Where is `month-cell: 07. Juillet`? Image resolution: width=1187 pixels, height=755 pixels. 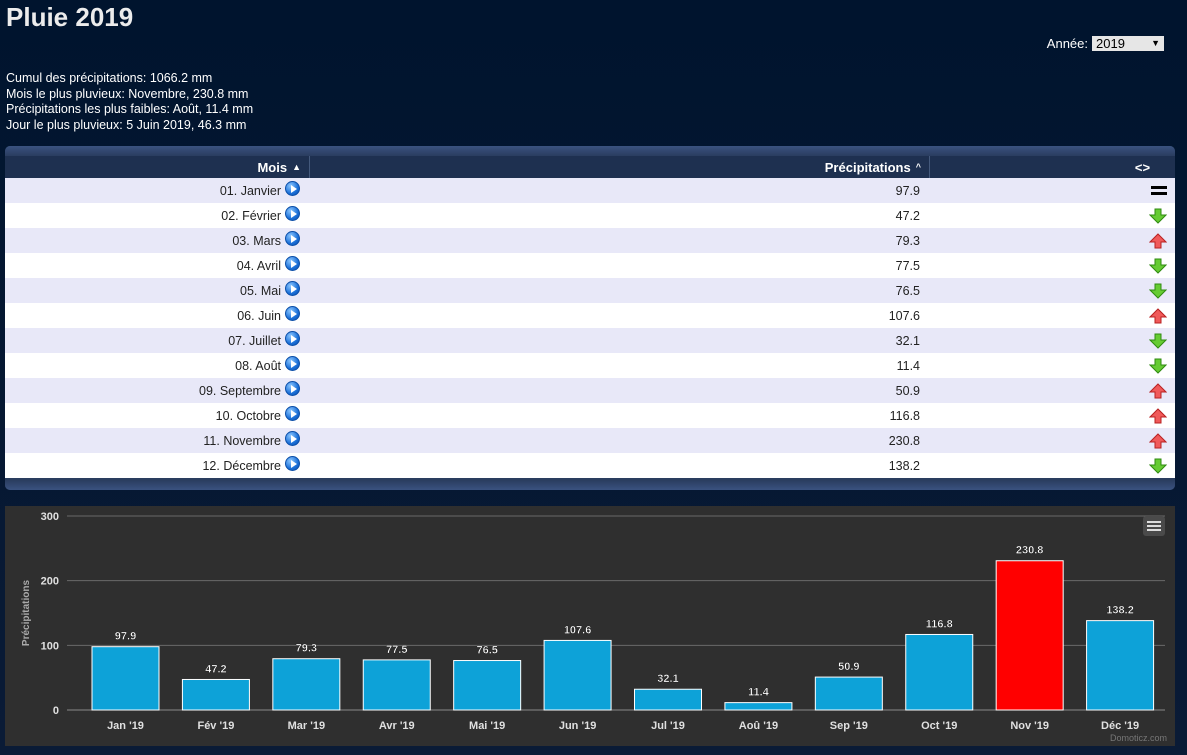 month-cell: 07. Juillet is located at coordinates (157, 339).